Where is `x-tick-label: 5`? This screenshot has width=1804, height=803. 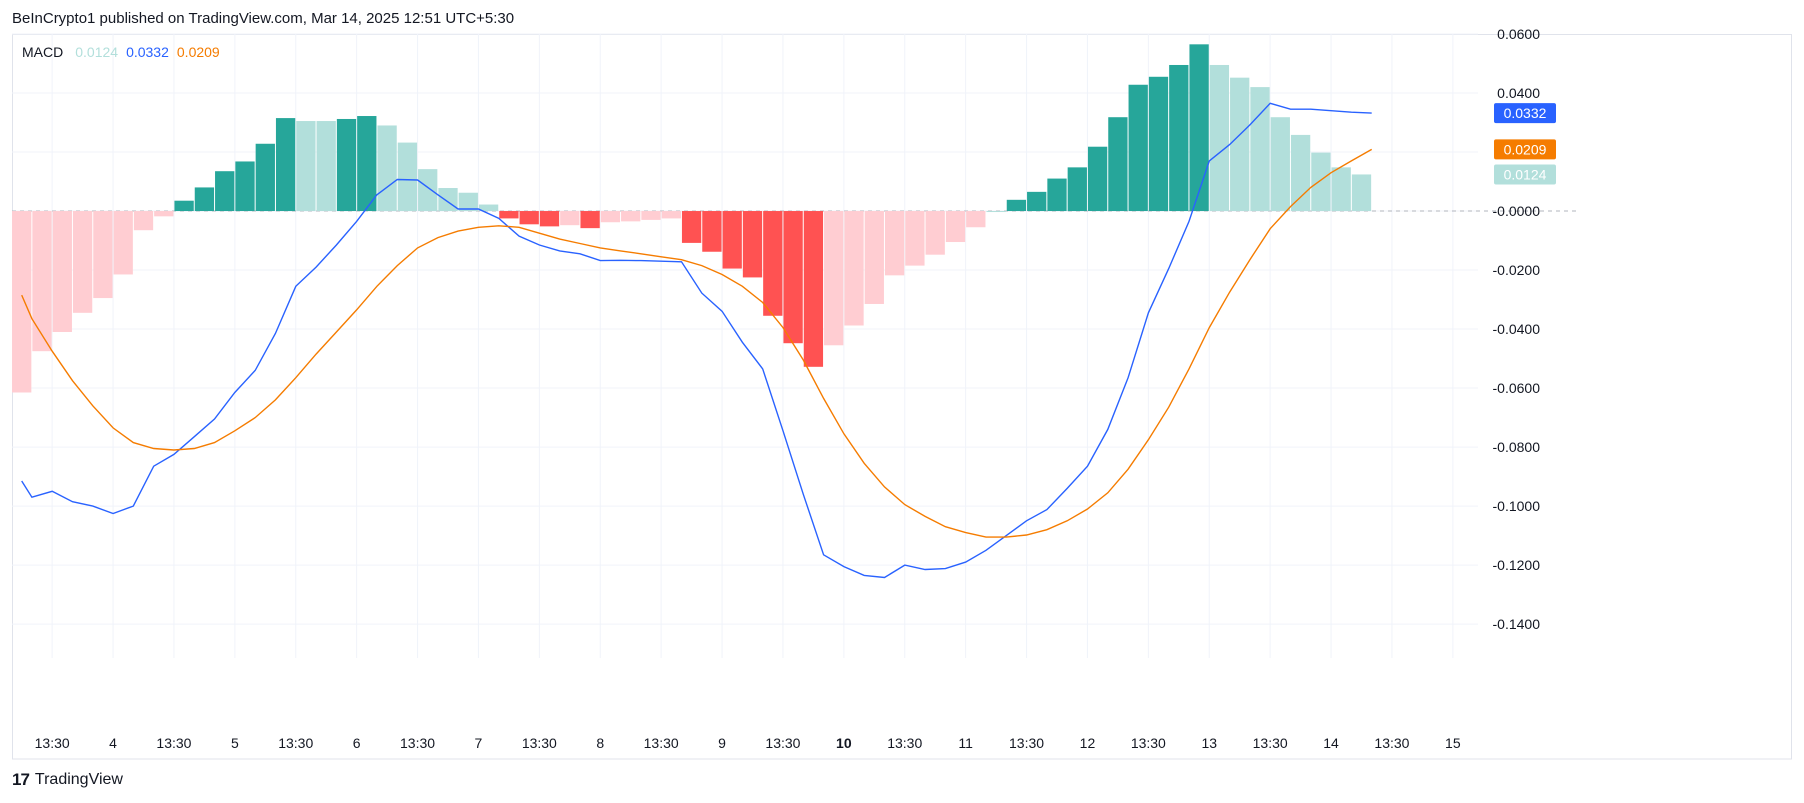 x-tick-label: 5 is located at coordinates (235, 743).